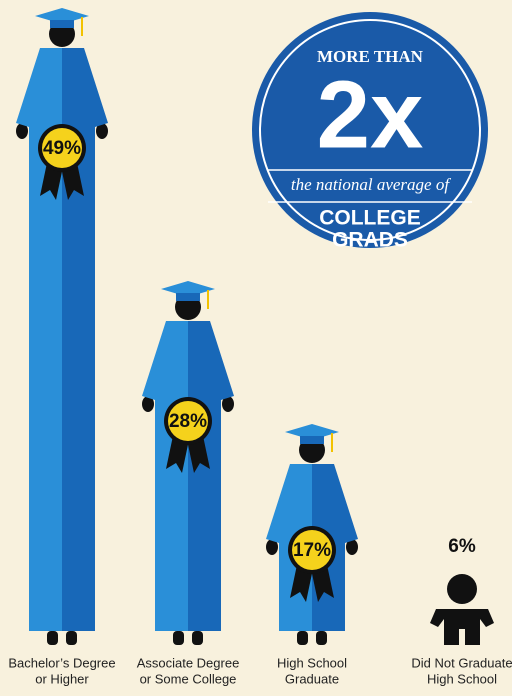 The width and height of the screenshot is (512, 696). I want to click on value-label: 28%, so click(188, 421).